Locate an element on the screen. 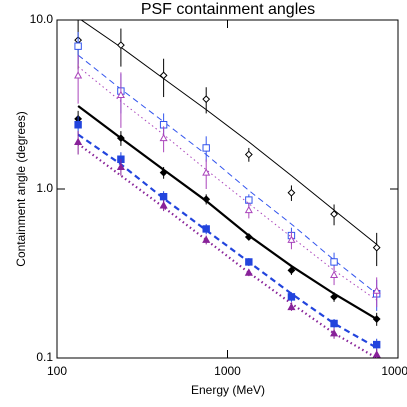  x-tick-label: 1000 is located at coordinates (227, 371).